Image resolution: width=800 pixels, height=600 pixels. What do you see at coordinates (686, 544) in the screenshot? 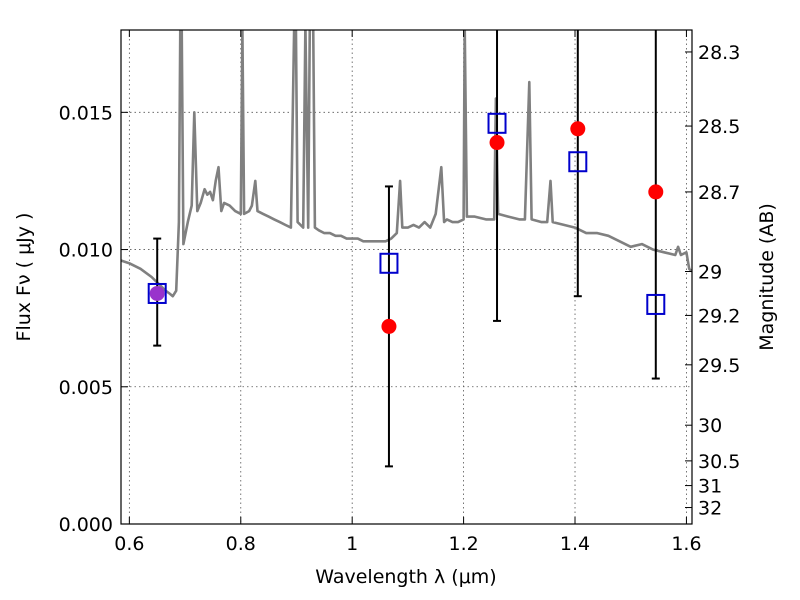
I see `x-tick-label: 1.6` at bounding box center [686, 544].